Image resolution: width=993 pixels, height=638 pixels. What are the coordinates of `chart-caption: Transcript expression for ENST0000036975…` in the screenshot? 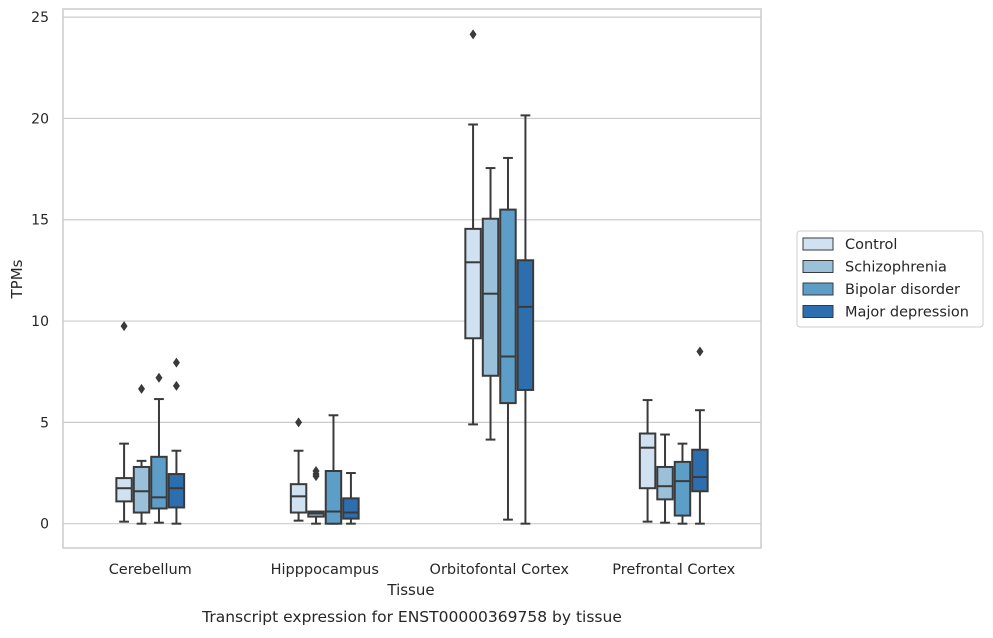 It's located at (411, 617).